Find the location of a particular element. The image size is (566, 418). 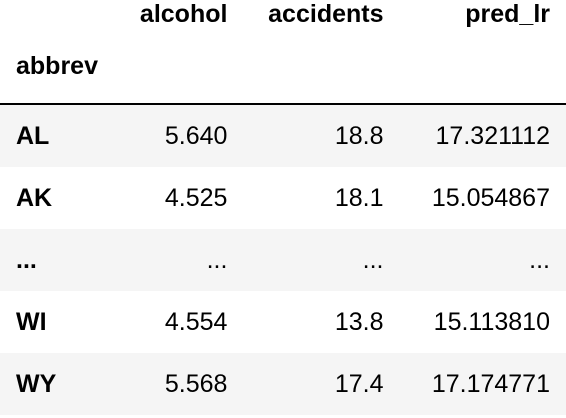

cell-accidents: 18.8 is located at coordinates (321, 135).